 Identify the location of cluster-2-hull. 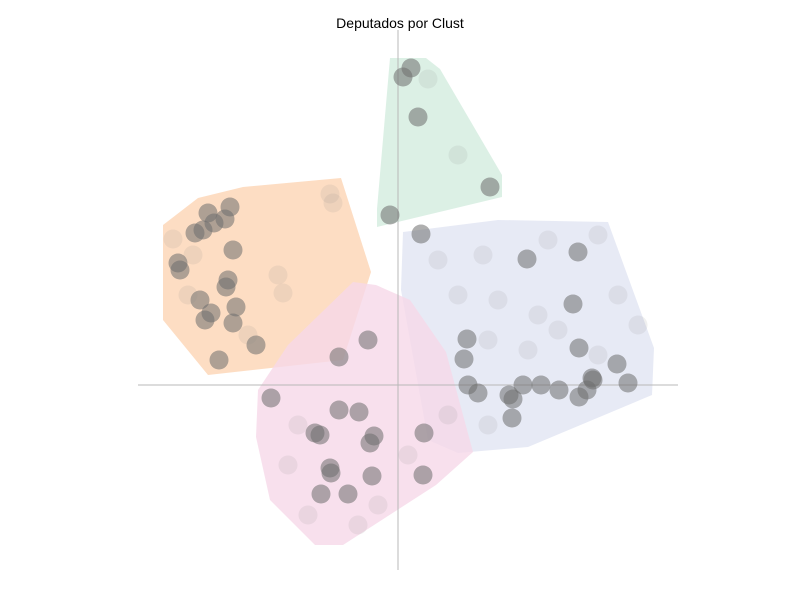
(439, 142).